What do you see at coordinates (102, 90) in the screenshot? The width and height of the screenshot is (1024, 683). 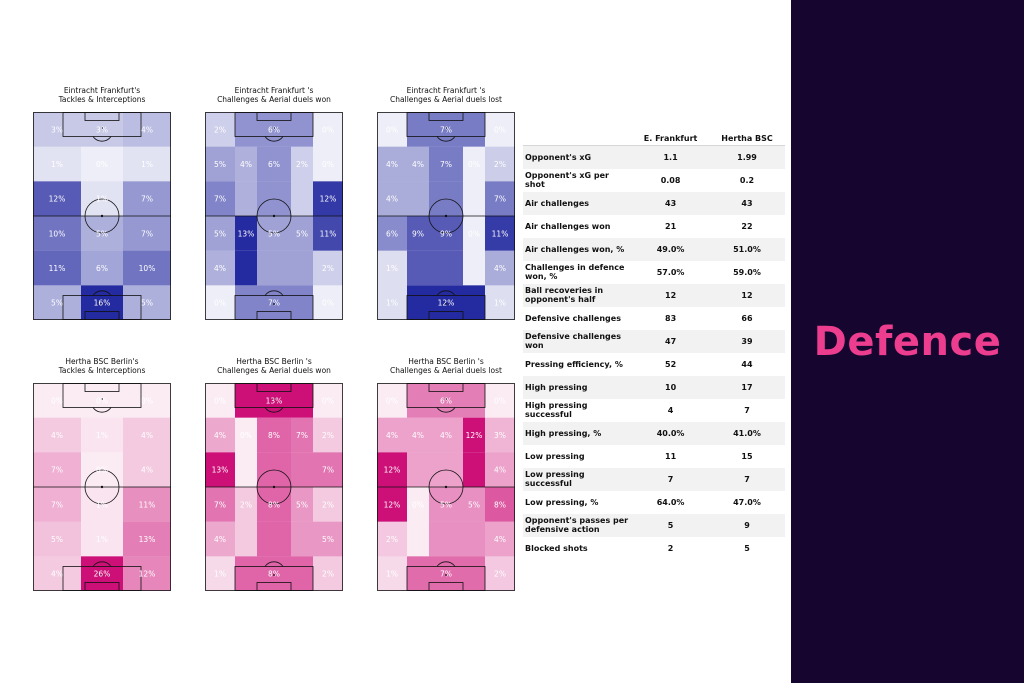 I see `pitch-title-line: Eintracht Frankfurt's` at bounding box center [102, 90].